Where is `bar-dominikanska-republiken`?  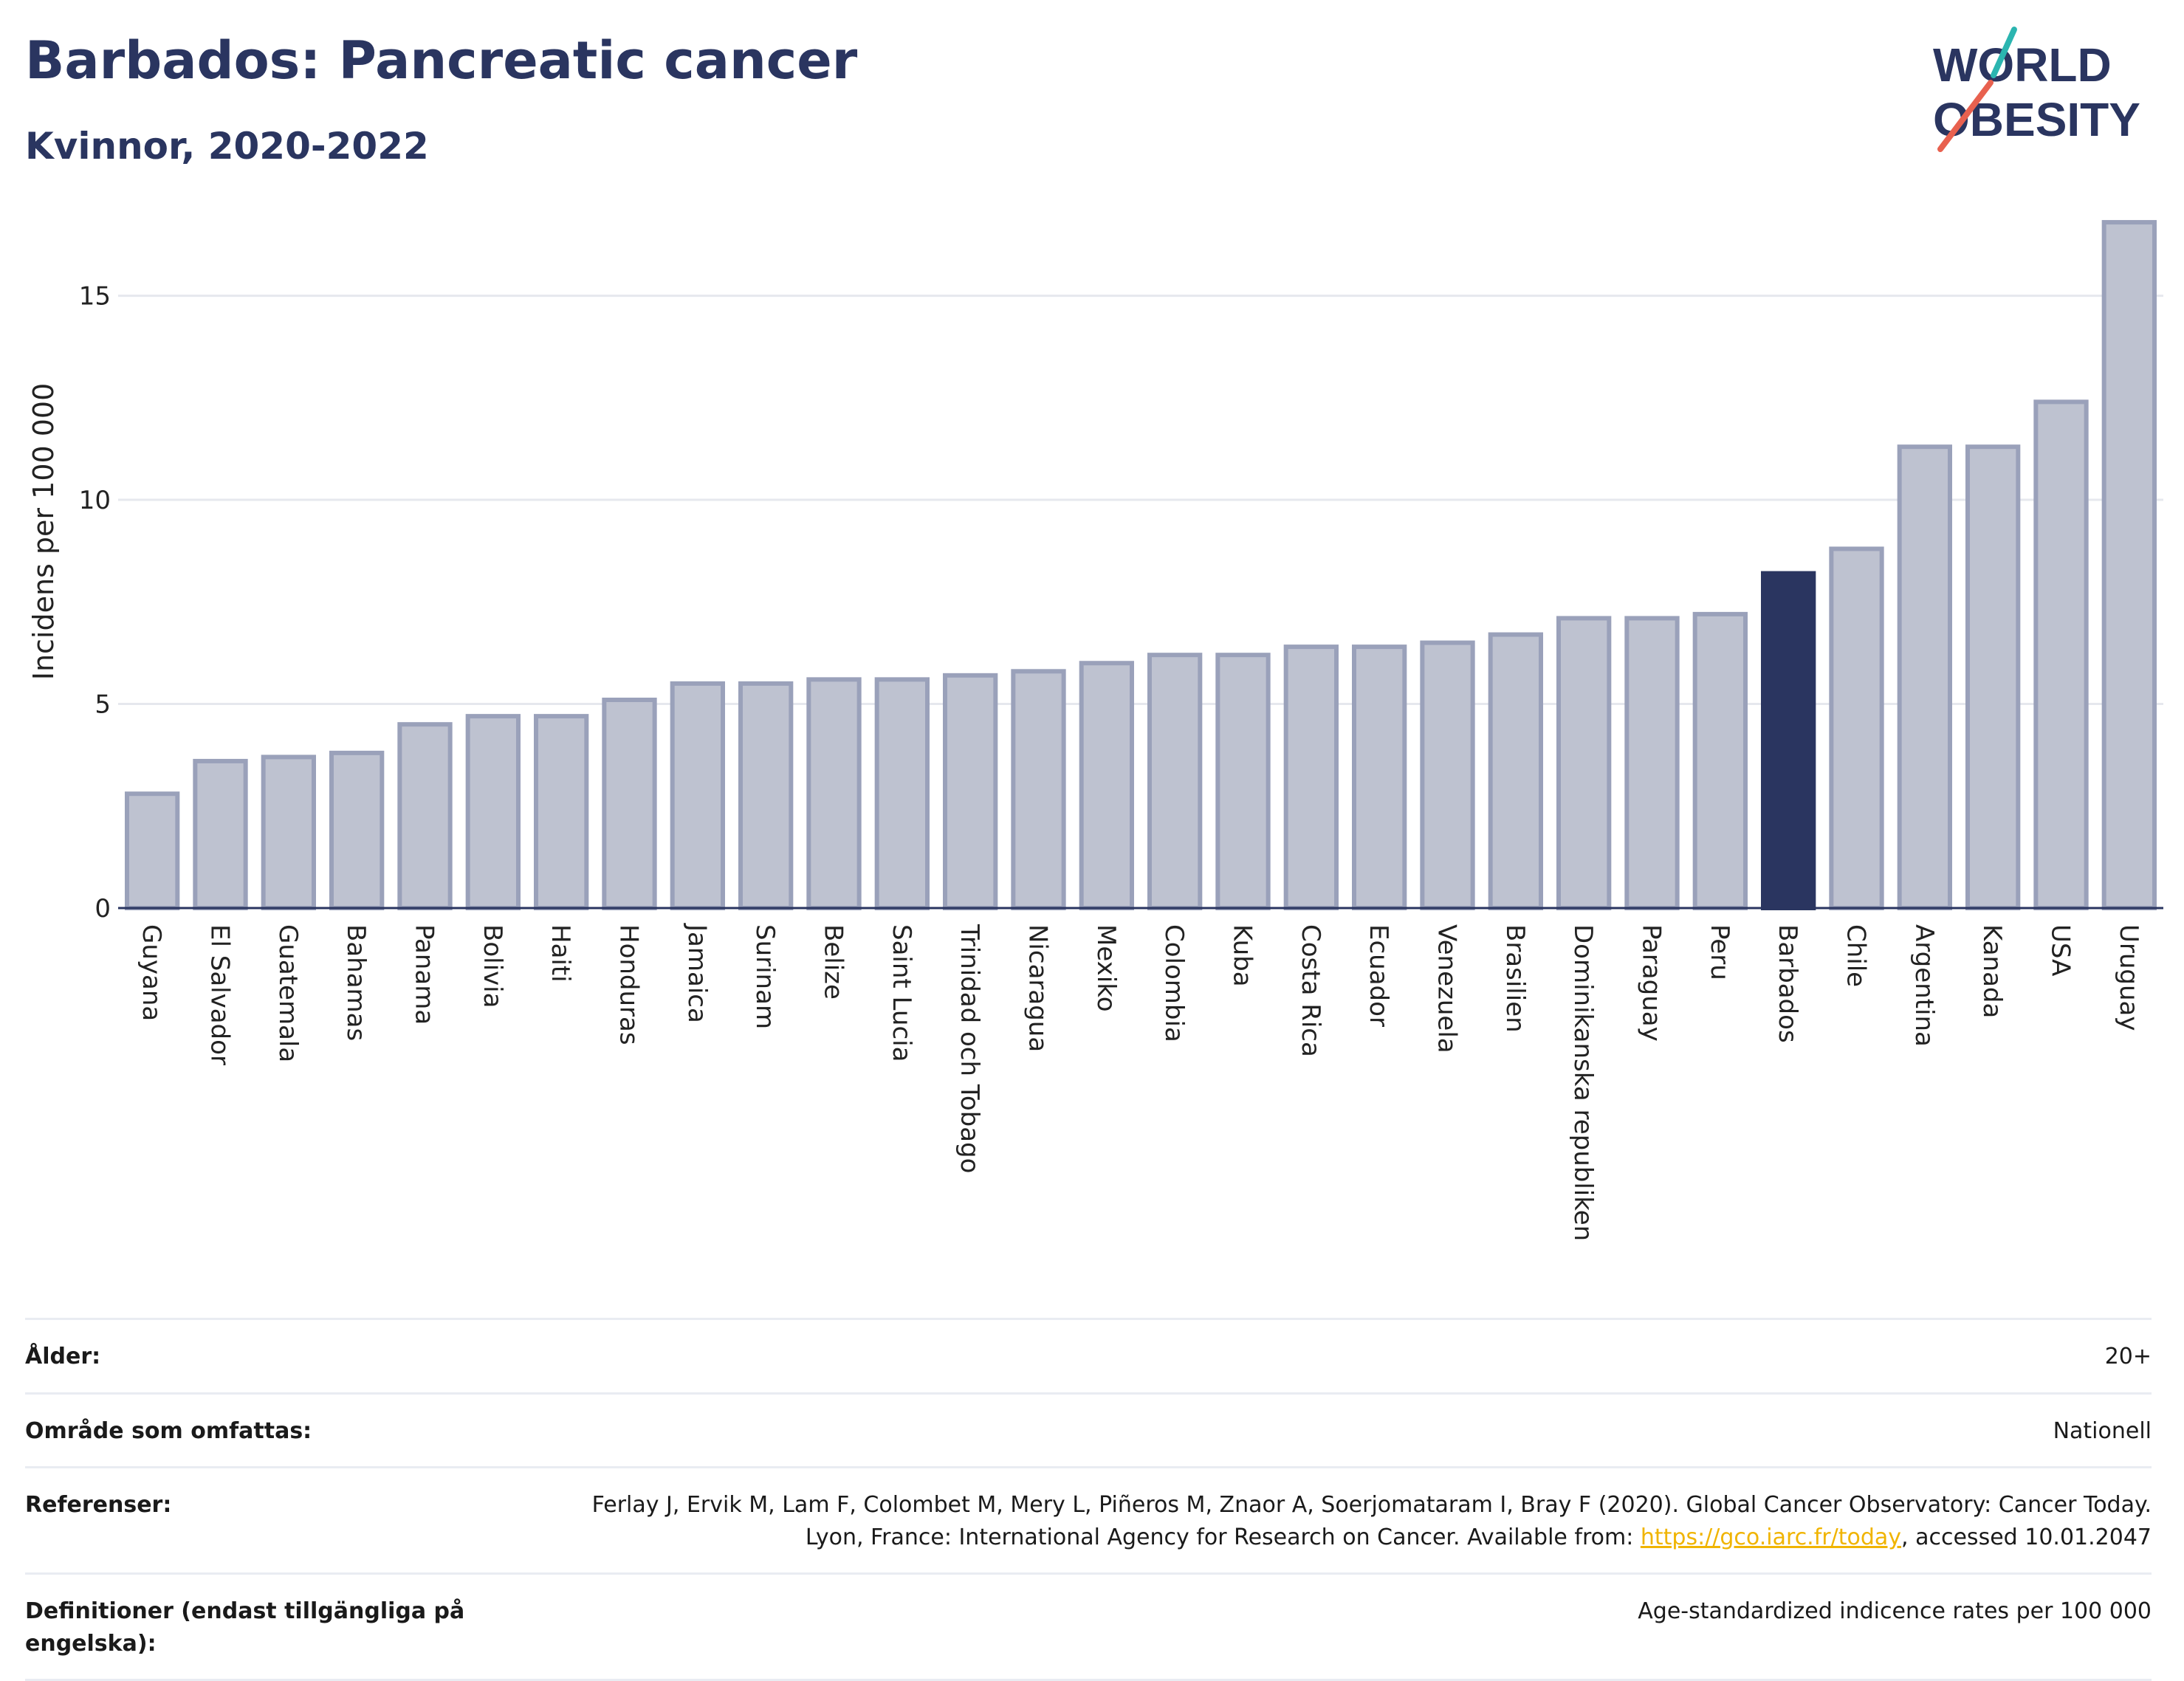 bar-dominikanska-republiken is located at coordinates (1584, 763).